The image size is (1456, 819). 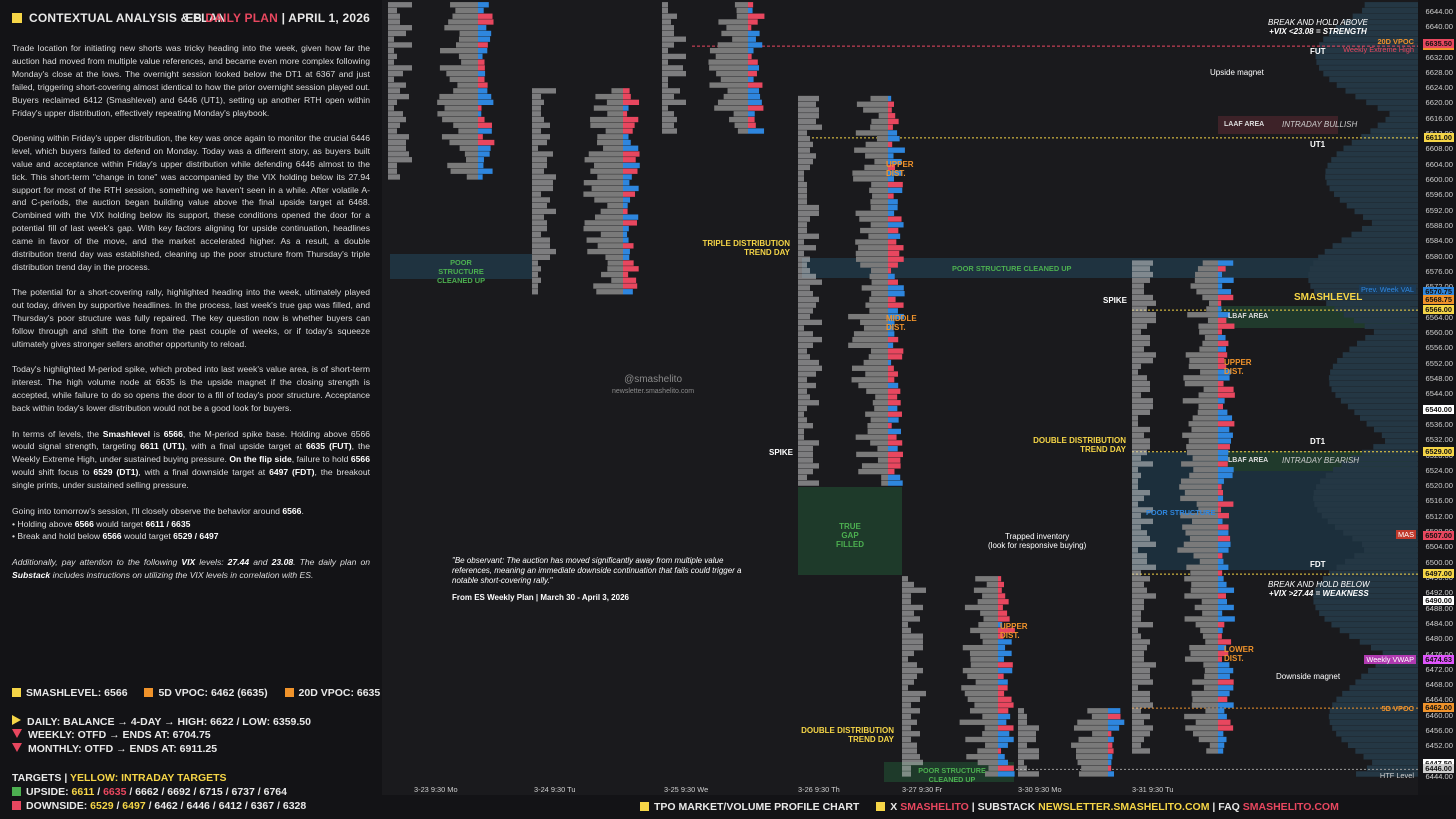 What do you see at coordinates (934, 807) in the screenshot?
I see `x-handle-link: SMASHELITO` at bounding box center [934, 807].